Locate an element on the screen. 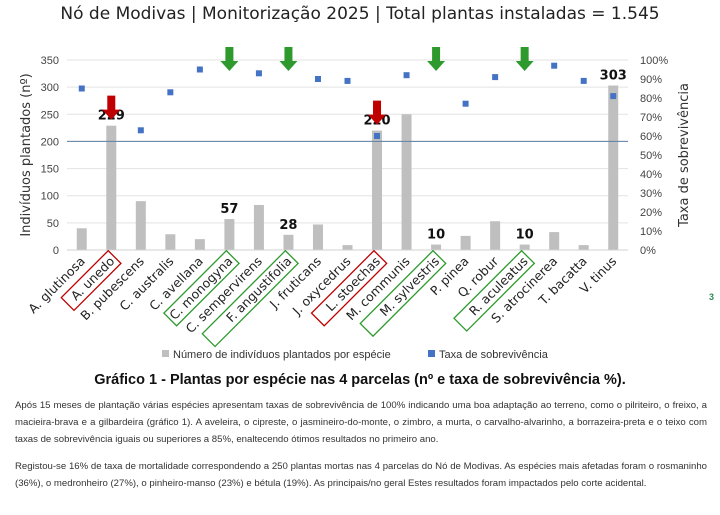  y-tick-label: 150 is located at coordinates (50, 170).